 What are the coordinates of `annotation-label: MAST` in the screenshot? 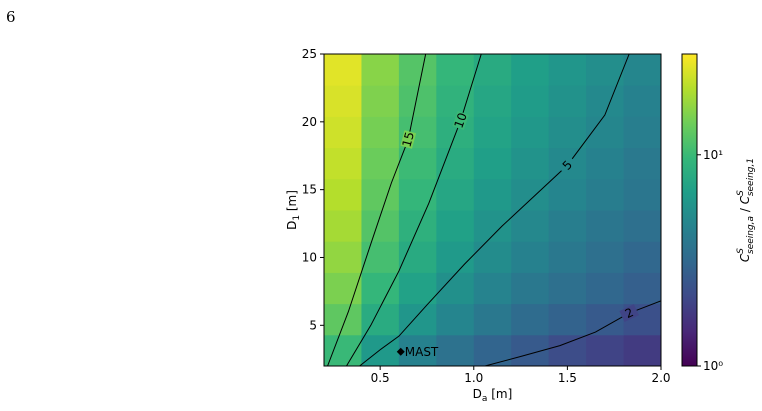 It's located at (422, 352).